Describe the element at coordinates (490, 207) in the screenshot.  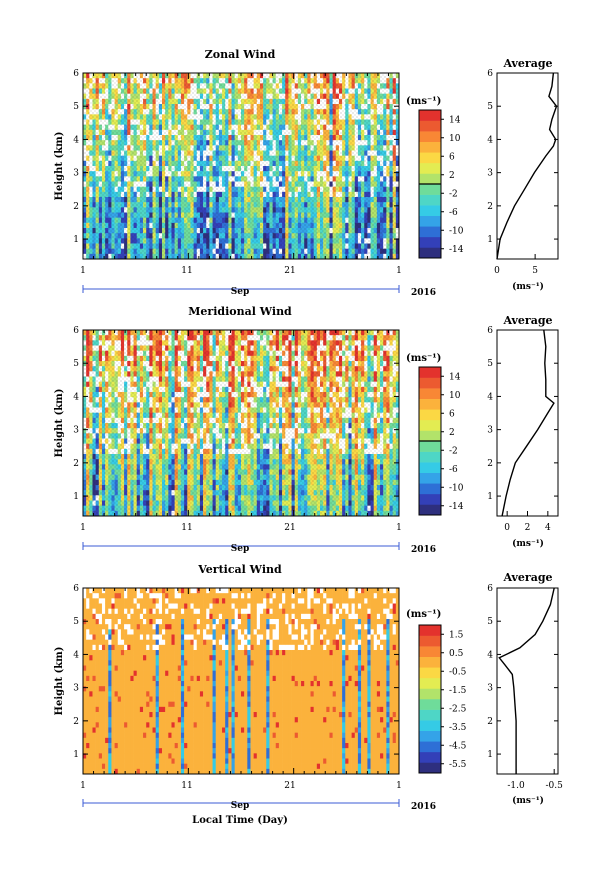
I see `profile-y-tick-label: 2` at that location.